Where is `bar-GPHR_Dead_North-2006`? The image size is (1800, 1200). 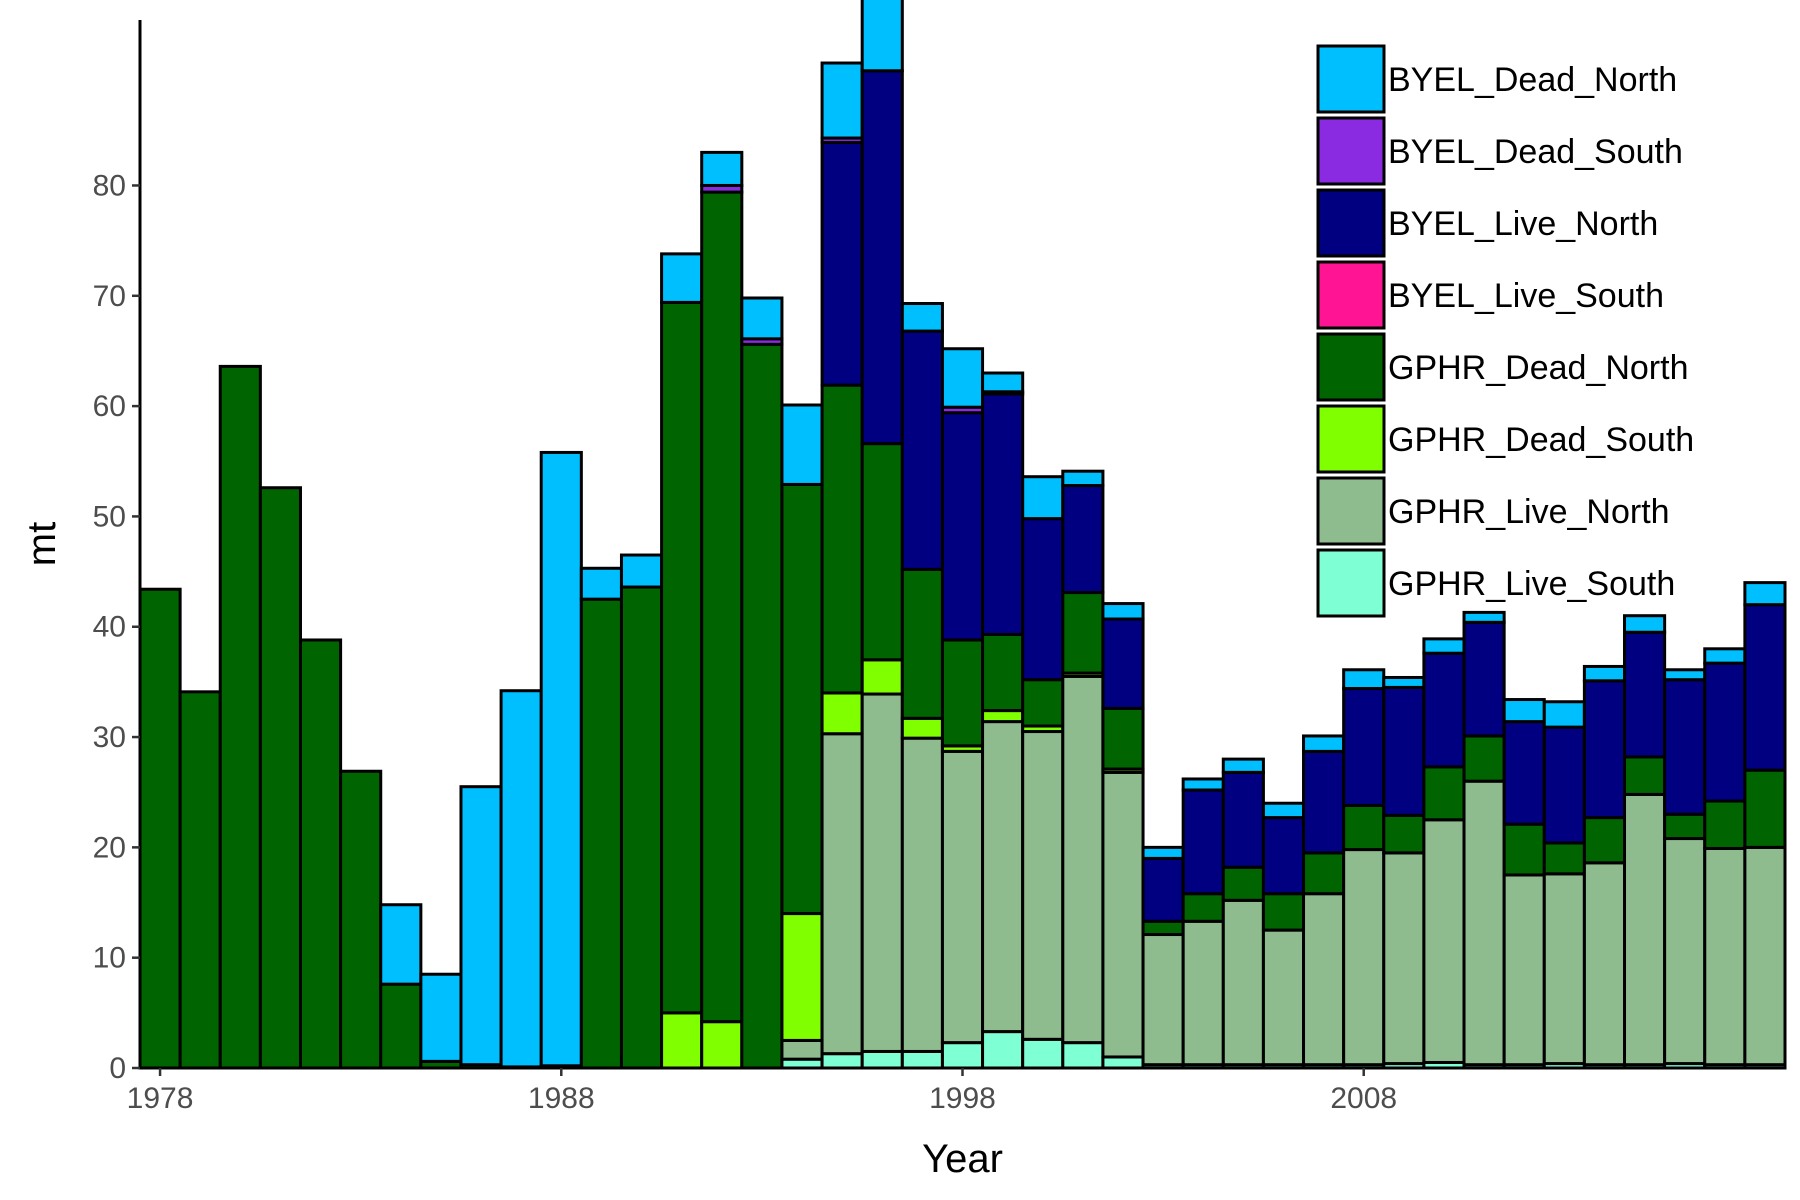
bar-GPHR_Dead_North-2006 is located at coordinates (1283, 912).